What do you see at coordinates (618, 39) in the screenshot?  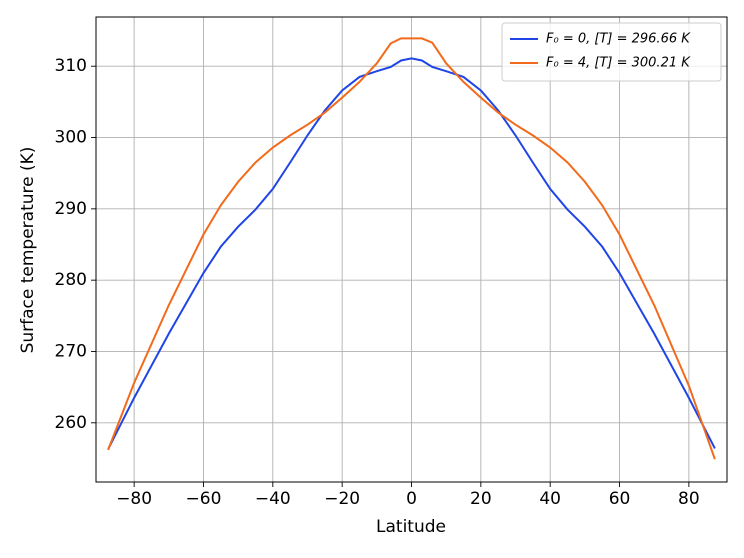 I see `legend-label: F₀ = 0, [T] = 296.66 K` at bounding box center [618, 39].